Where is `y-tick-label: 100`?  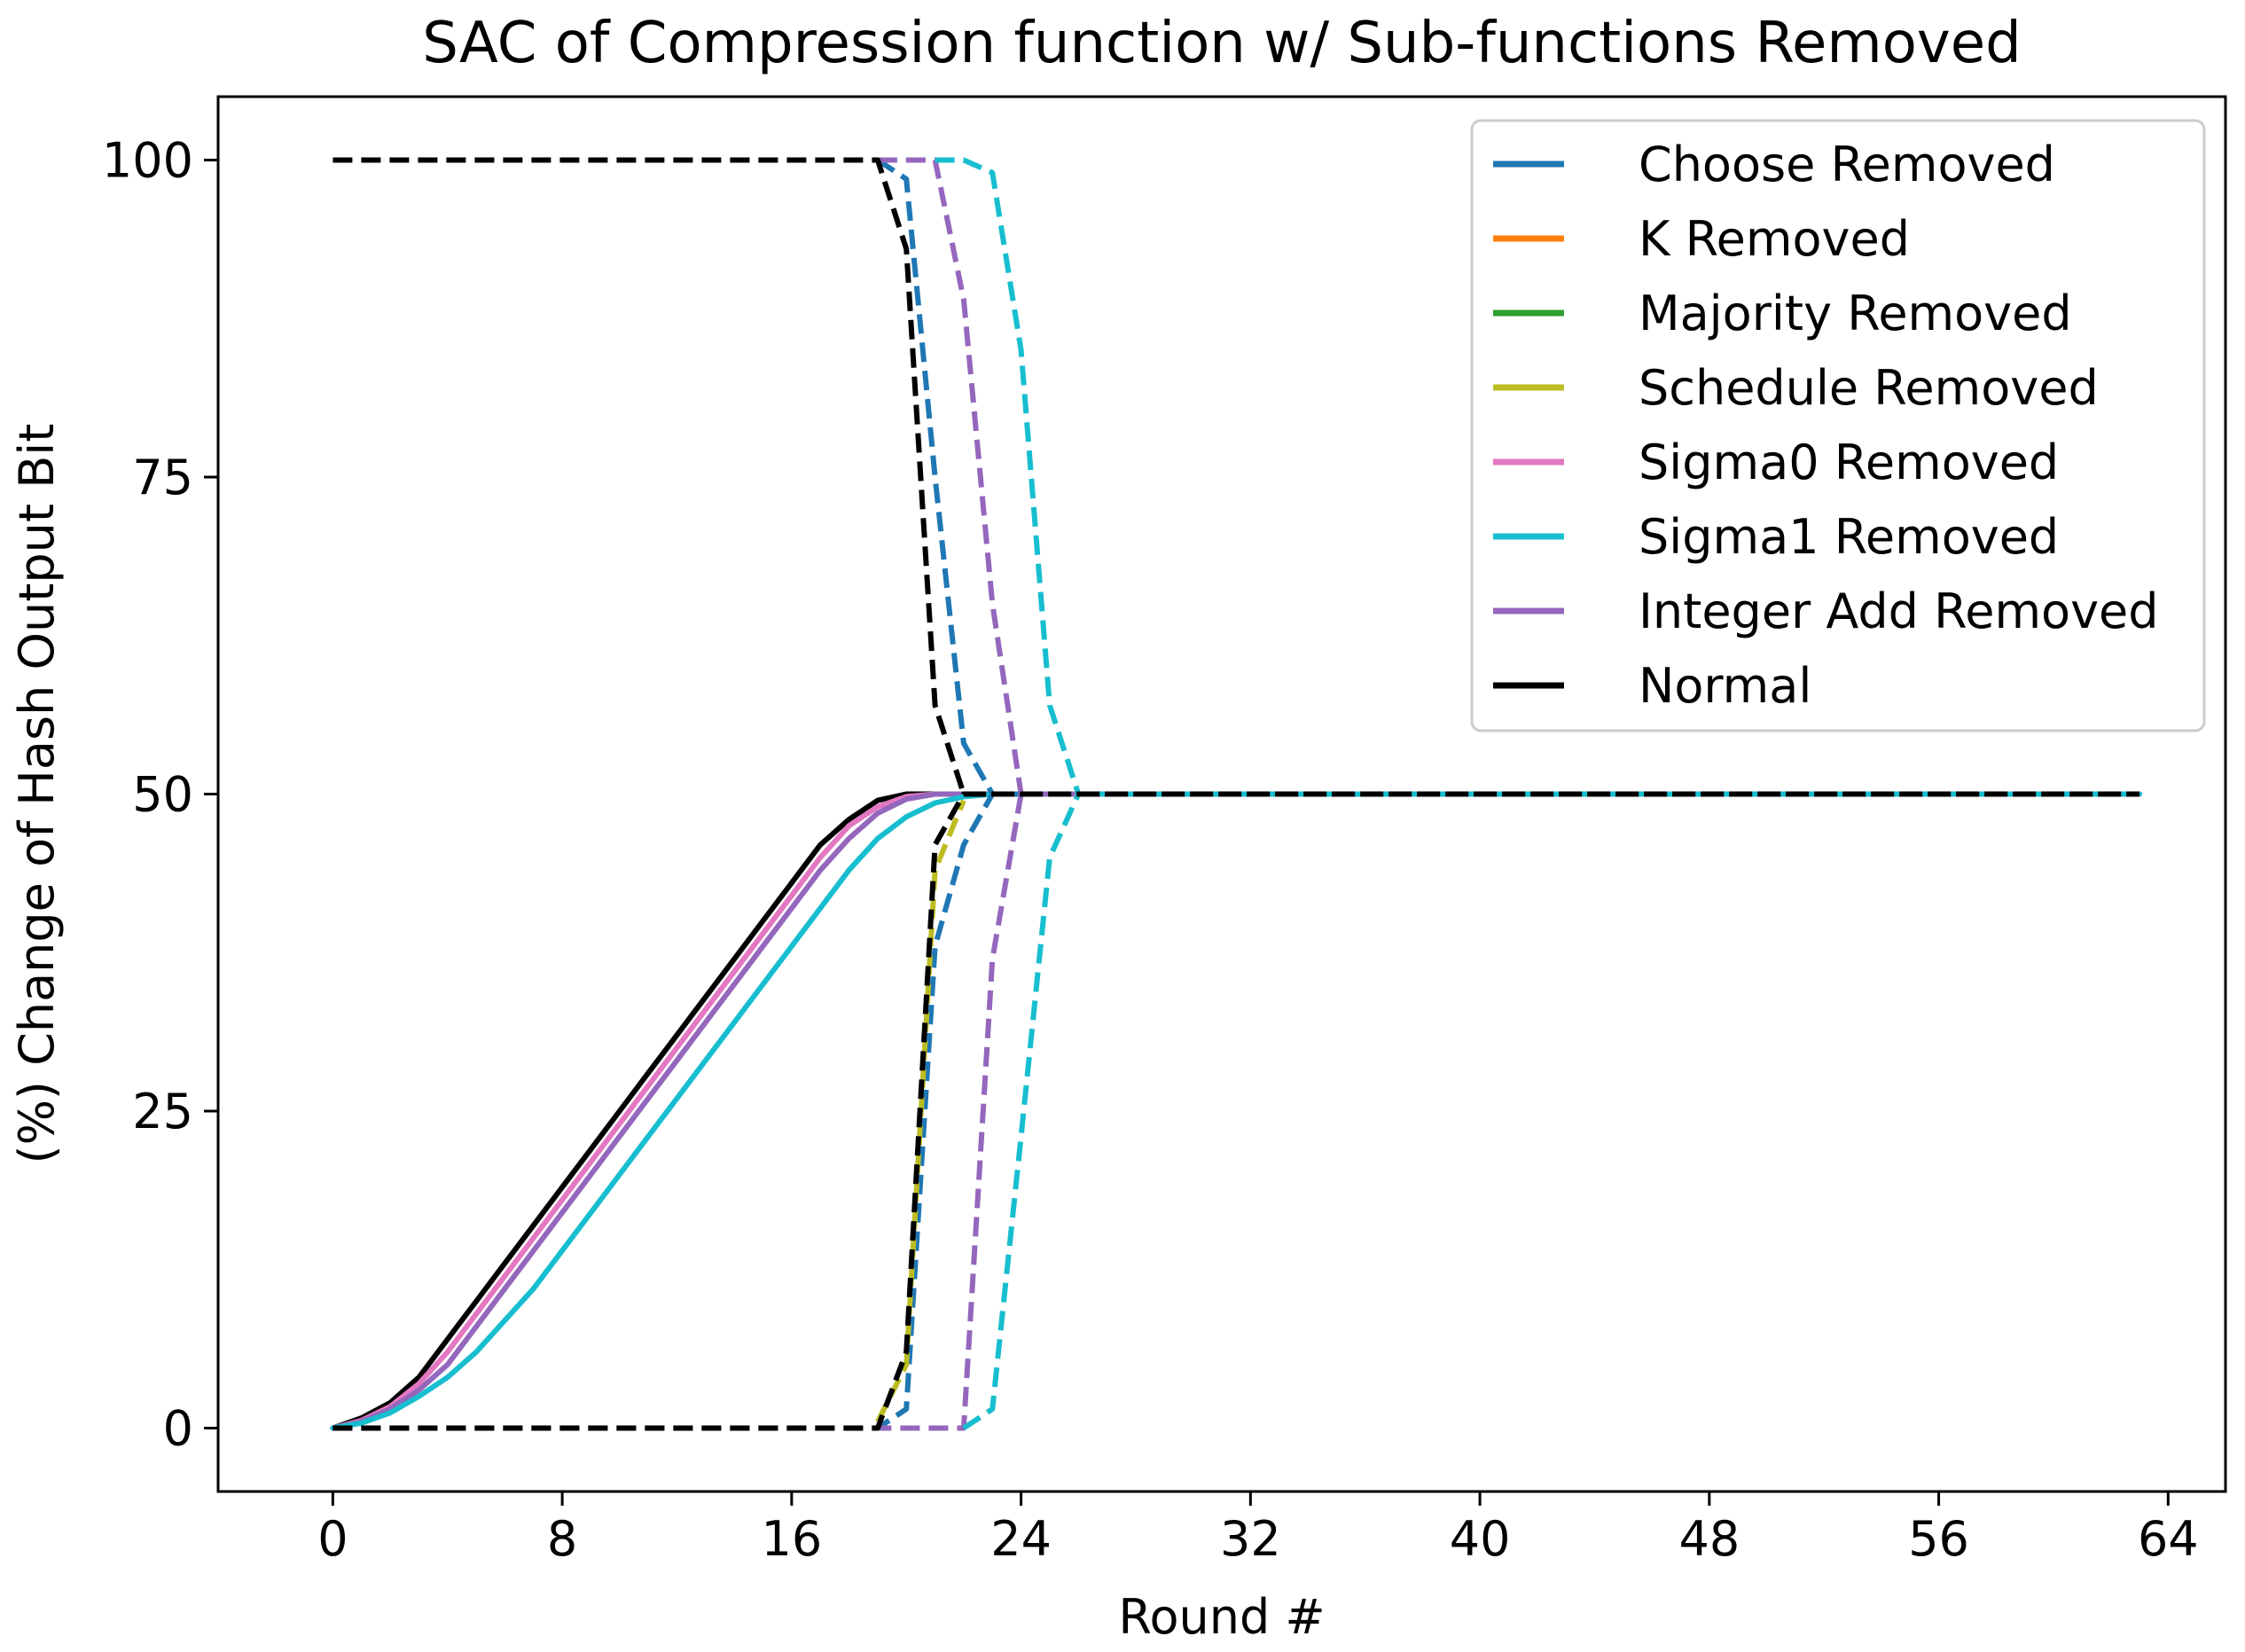 y-tick-label: 100 is located at coordinates (147, 161).